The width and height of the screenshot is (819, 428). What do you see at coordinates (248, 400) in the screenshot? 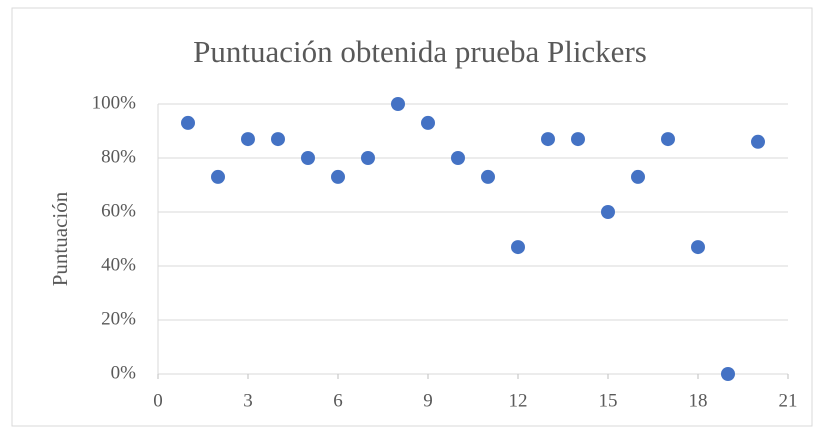
I see `x-tick-label: 3` at bounding box center [248, 400].